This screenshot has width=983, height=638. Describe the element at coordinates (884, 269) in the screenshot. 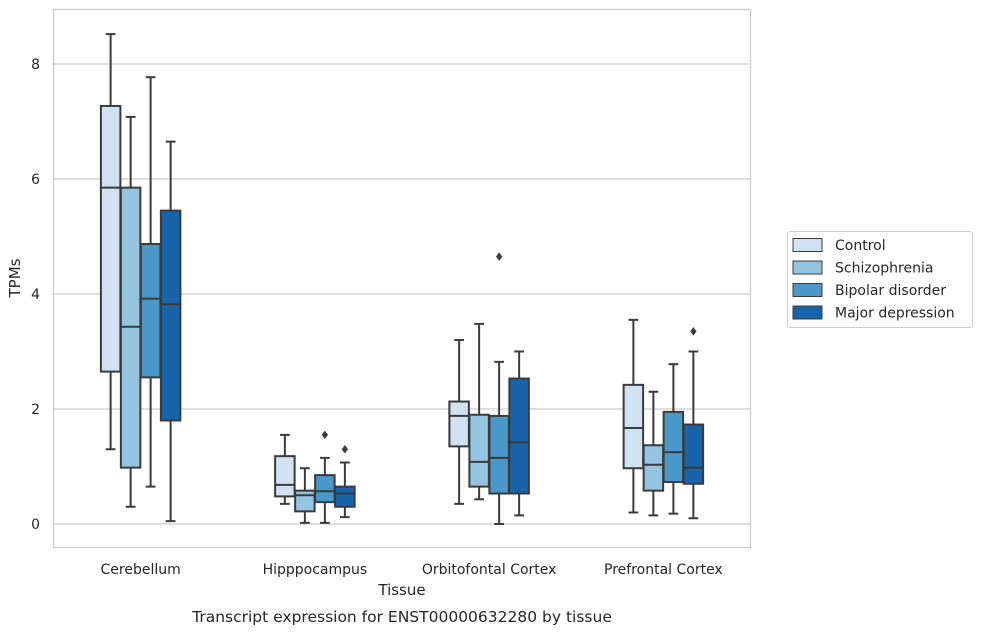

I see `legend-label: Schizophrenia` at that location.